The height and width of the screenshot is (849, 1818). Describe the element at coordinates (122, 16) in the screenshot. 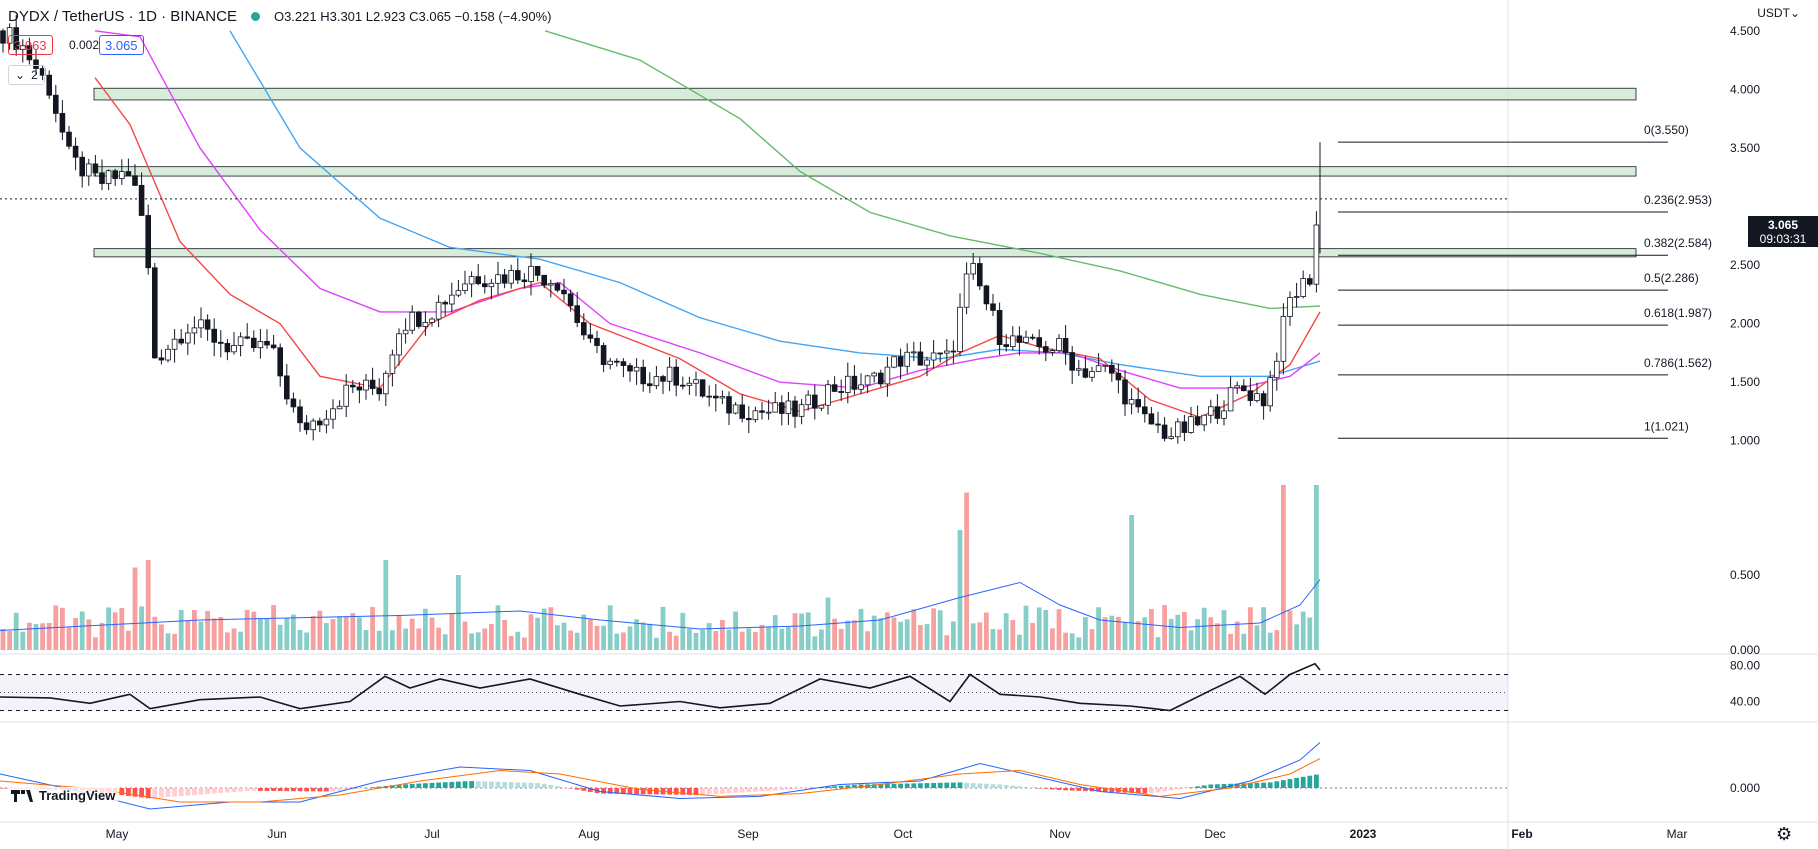

I see `symbol-title: DYDX / TetherUS · 1D · BINANCE` at that location.